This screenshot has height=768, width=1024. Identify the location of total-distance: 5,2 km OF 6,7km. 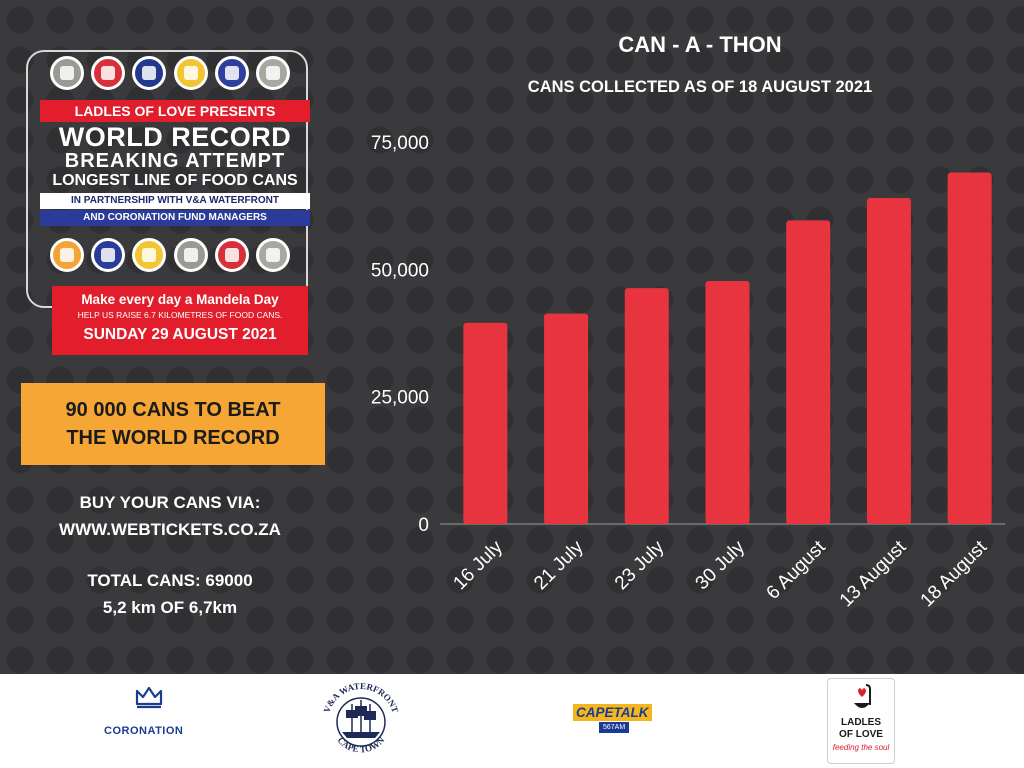
(170, 607).